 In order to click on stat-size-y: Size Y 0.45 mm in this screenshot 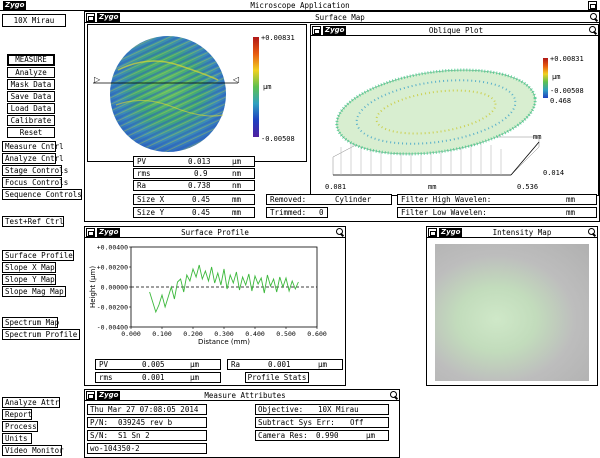, I will do `click(194, 212)`.